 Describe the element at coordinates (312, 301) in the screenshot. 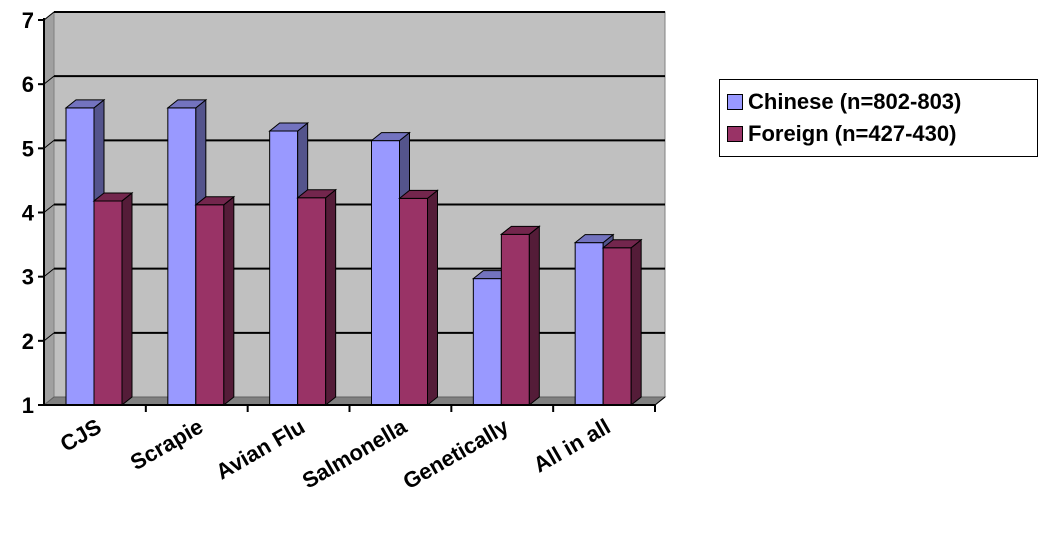

I see `bar-foreign-avian-flu-front` at that location.